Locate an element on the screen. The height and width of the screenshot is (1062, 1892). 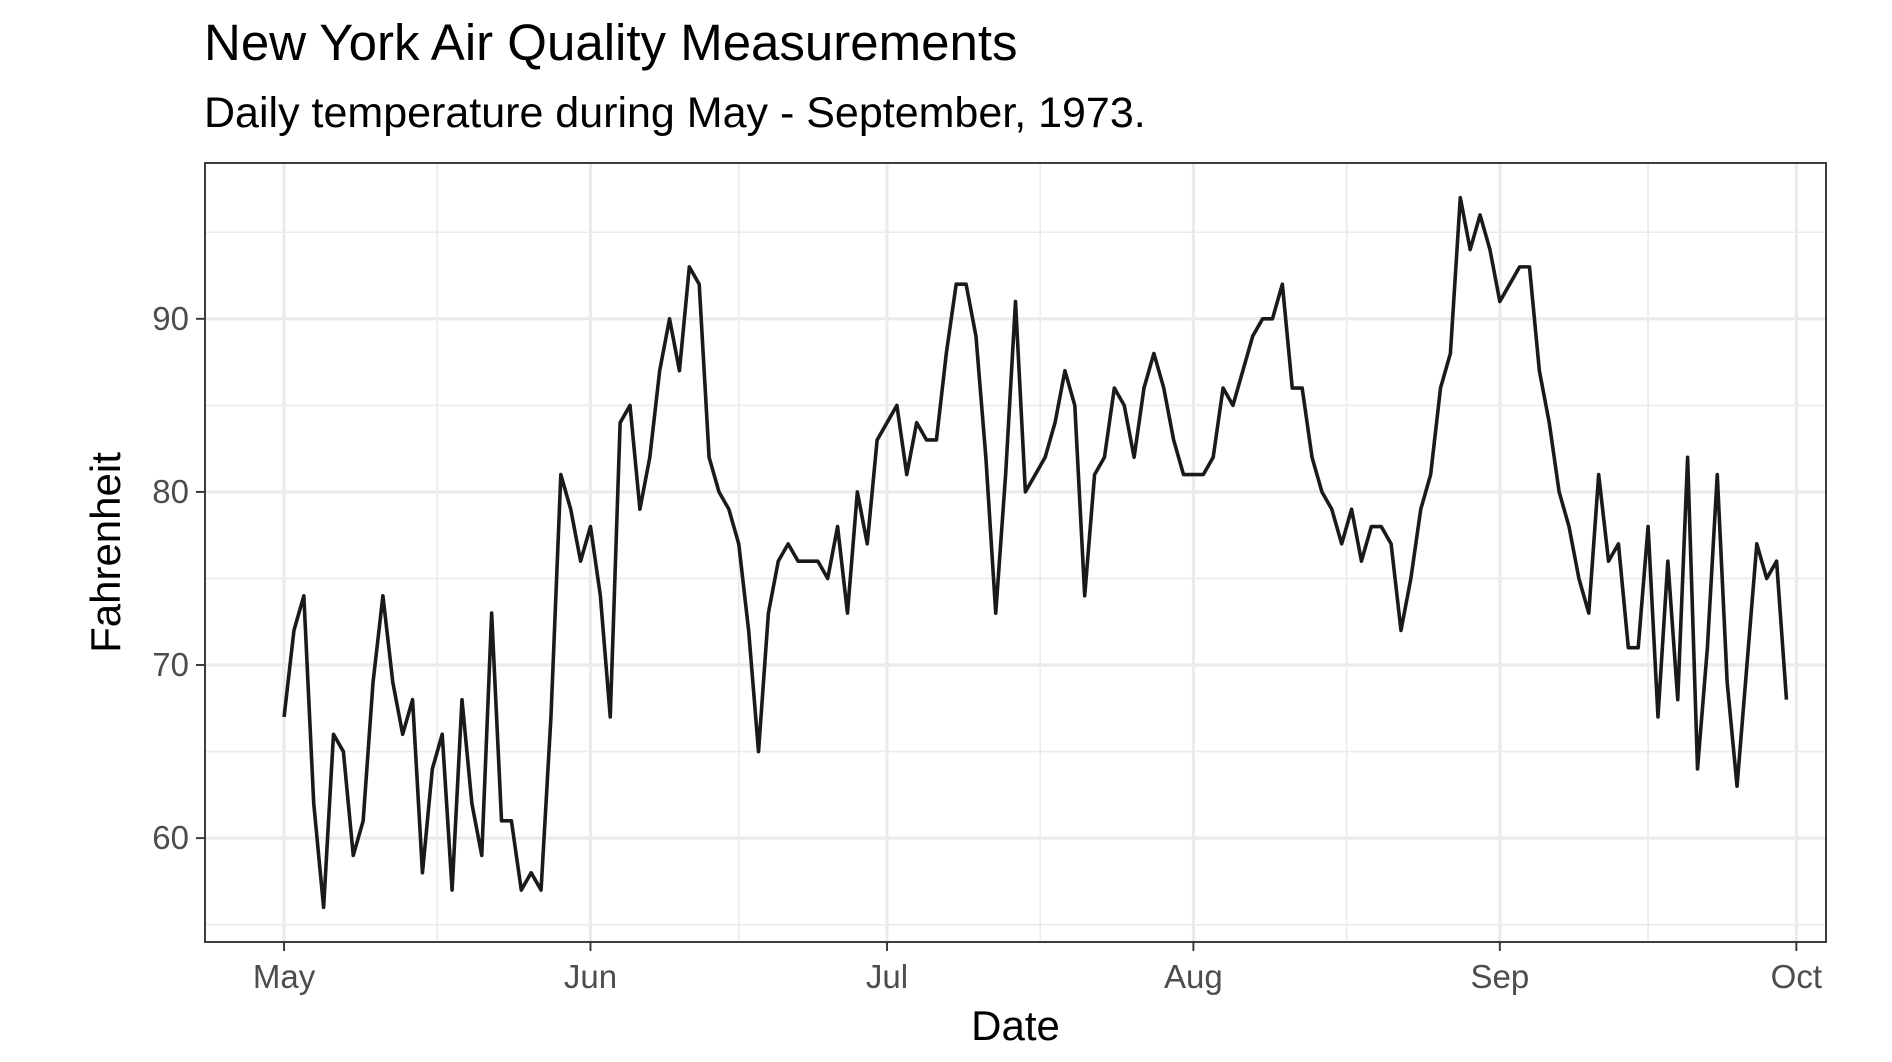
y-tick-label: 70 is located at coordinates (170, 664).